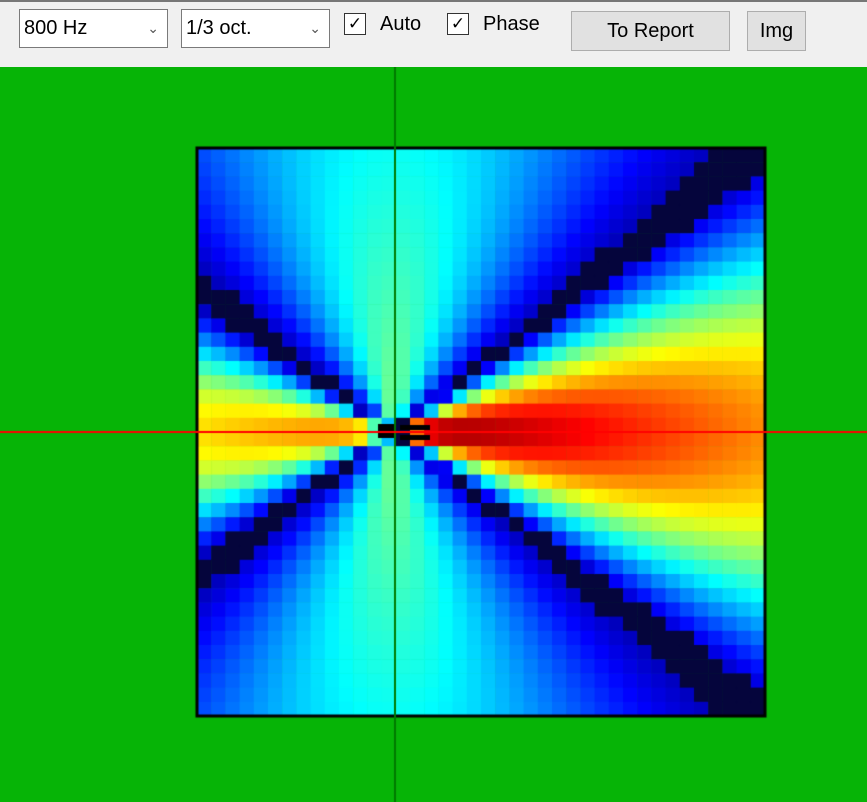 The width and height of the screenshot is (867, 802). Describe the element at coordinates (56, 28) in the screenshot. I see `frequency-value: 800 Hz` at that location.